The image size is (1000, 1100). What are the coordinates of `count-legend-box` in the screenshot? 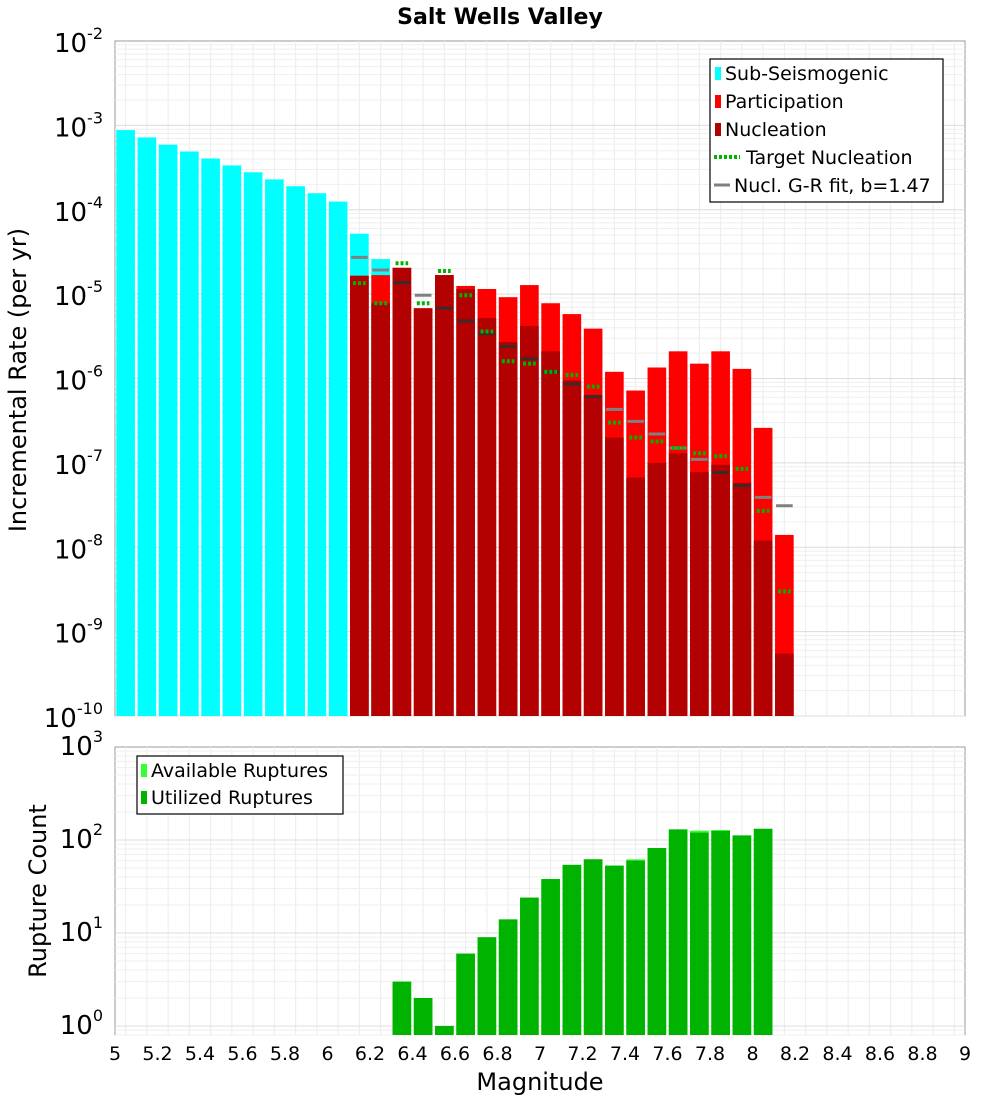 It's located at (240, 785).